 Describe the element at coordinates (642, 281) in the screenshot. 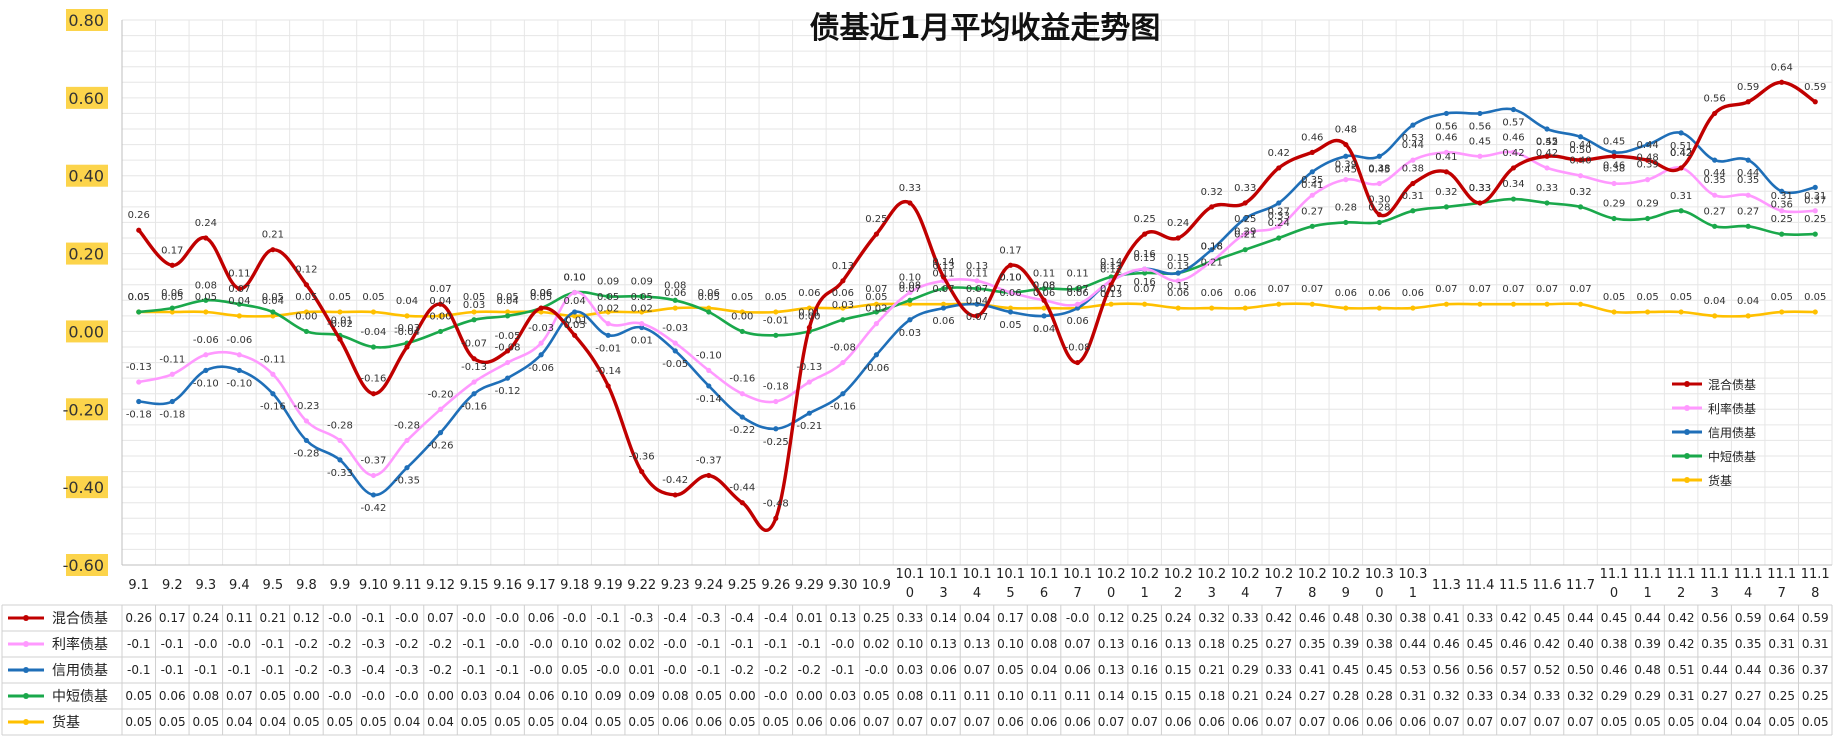

I see `data-label: 0.09` at that location.